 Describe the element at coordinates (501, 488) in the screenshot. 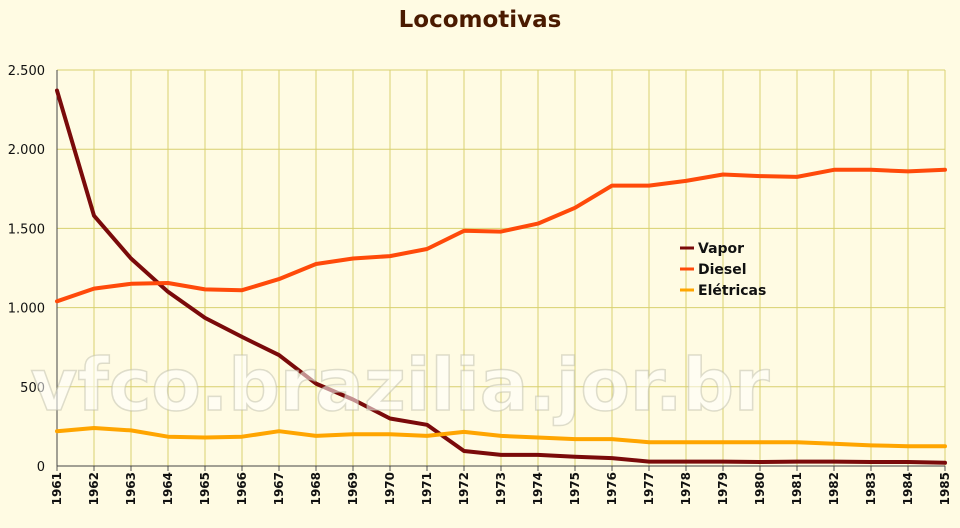

I see `x-tick-label: 1973` at that location.